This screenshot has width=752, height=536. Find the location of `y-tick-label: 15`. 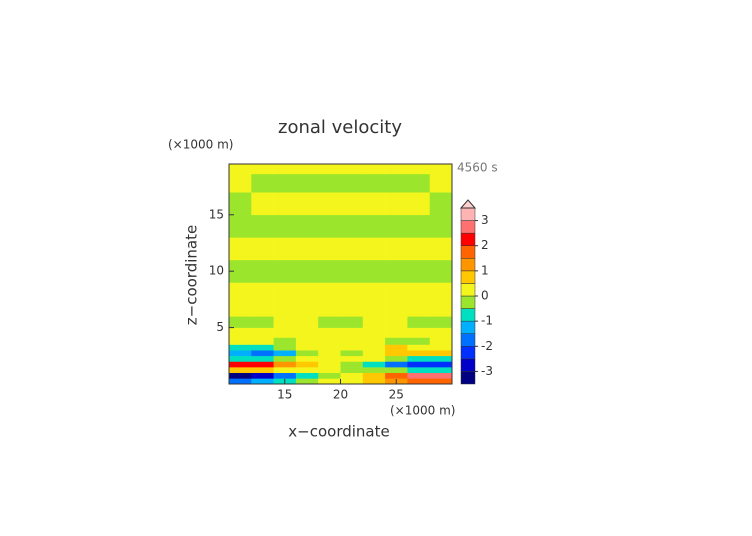

y-tick-label: 15 is located at coordinates (216, 214).